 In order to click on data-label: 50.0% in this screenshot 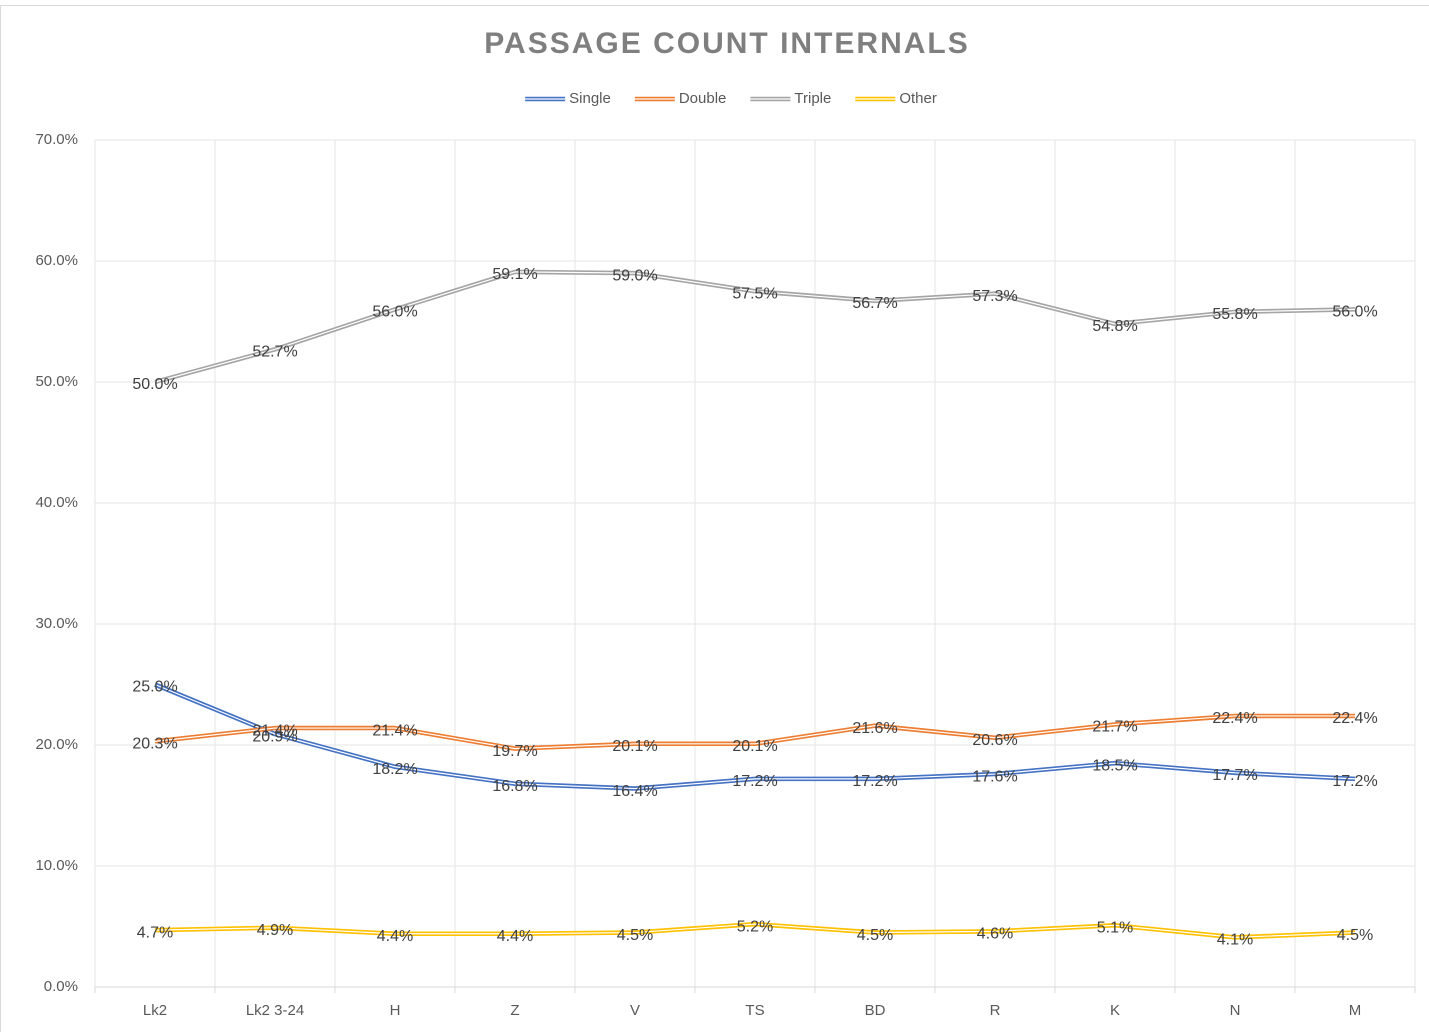, I will do `click(154, 384)`.